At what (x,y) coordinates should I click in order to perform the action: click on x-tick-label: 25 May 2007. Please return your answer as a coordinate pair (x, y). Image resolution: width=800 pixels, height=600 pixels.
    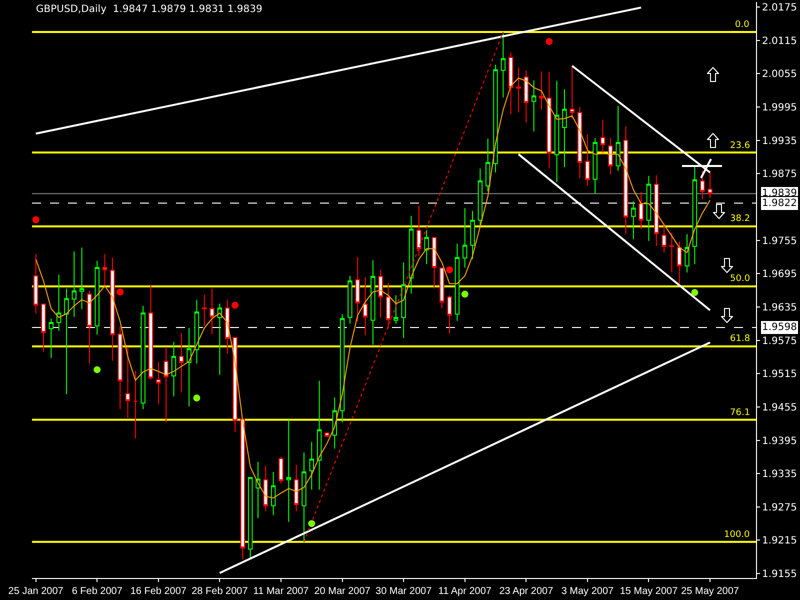
    Looking at the image, I should click on (710, 591).